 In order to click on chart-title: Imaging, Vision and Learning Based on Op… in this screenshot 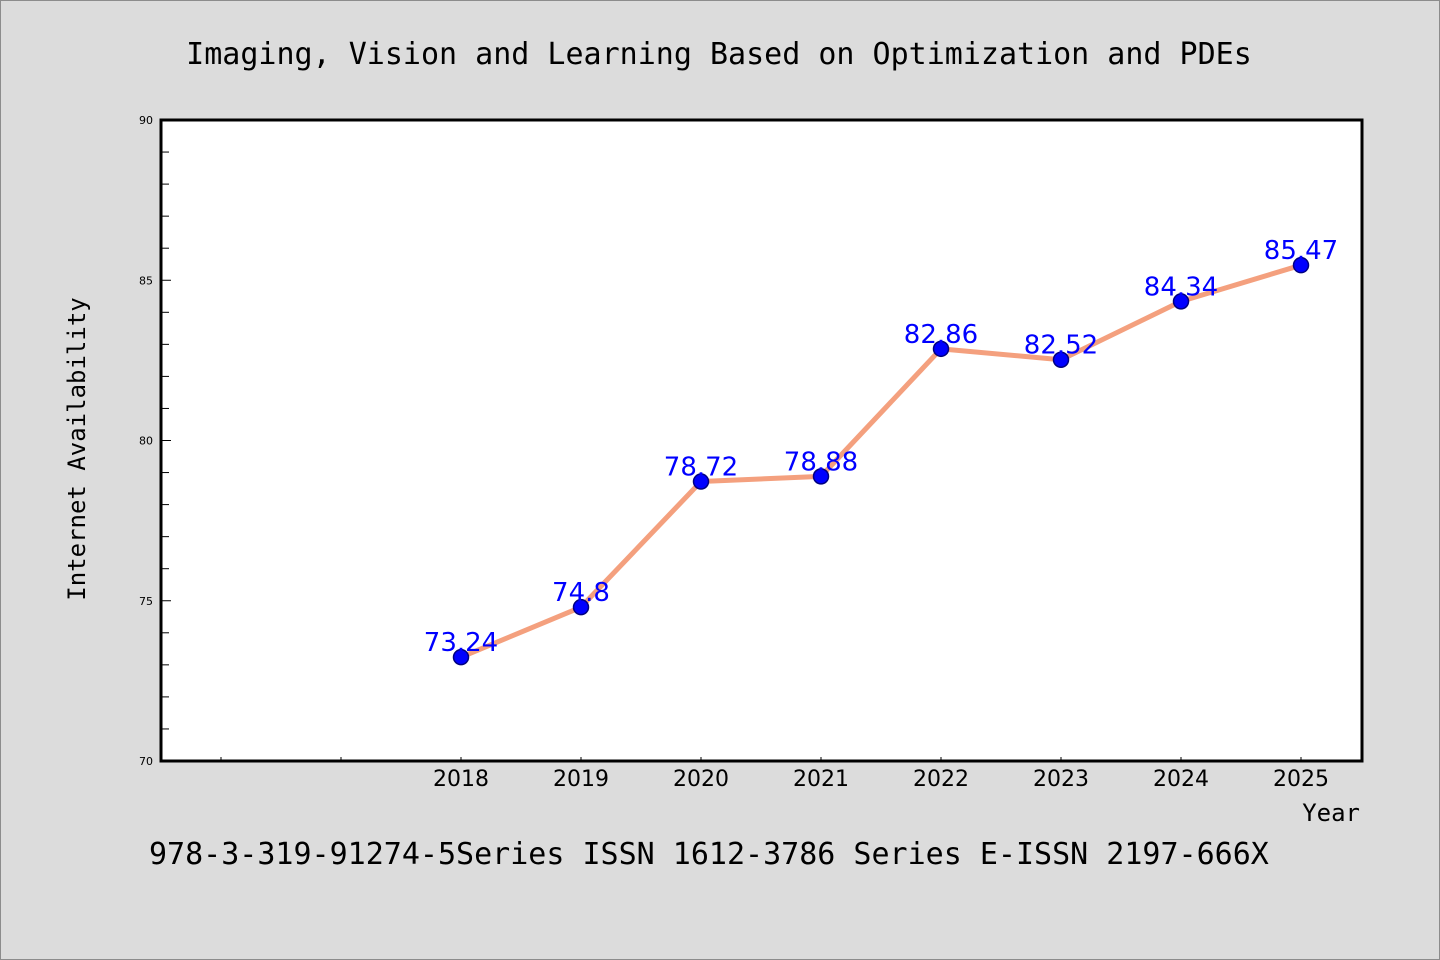, I will do `click(719, 54)`.